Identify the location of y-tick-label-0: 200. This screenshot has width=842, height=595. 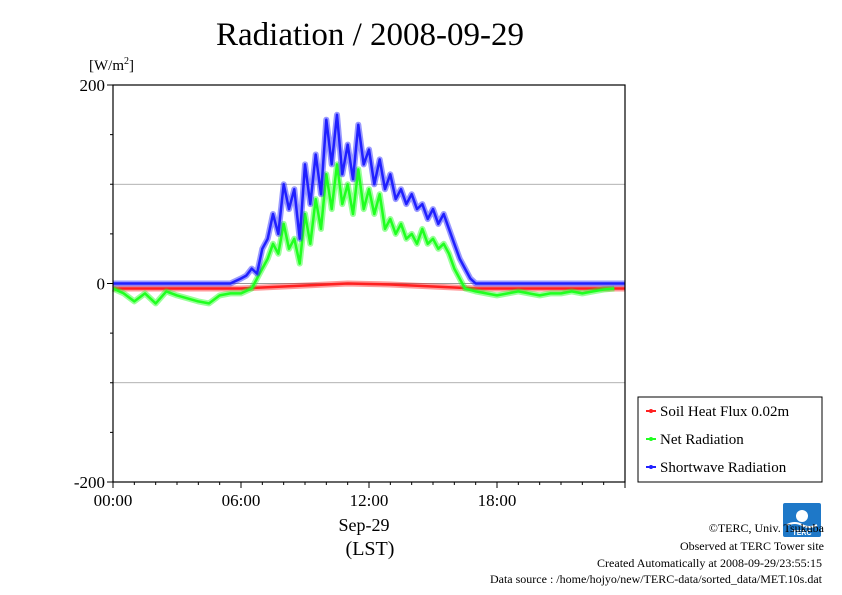
(93, 85).